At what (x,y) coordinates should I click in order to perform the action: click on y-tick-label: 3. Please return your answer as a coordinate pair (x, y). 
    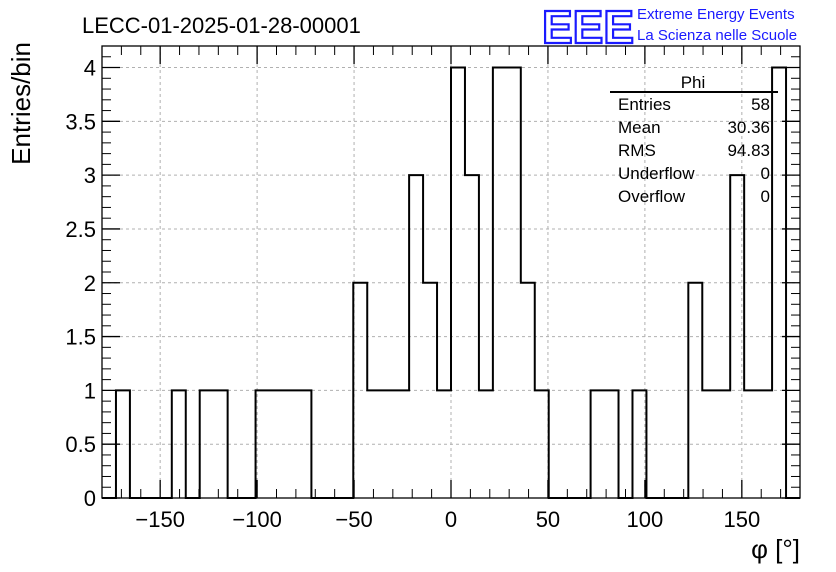
    Looking at the image, I should click on (90, 175).